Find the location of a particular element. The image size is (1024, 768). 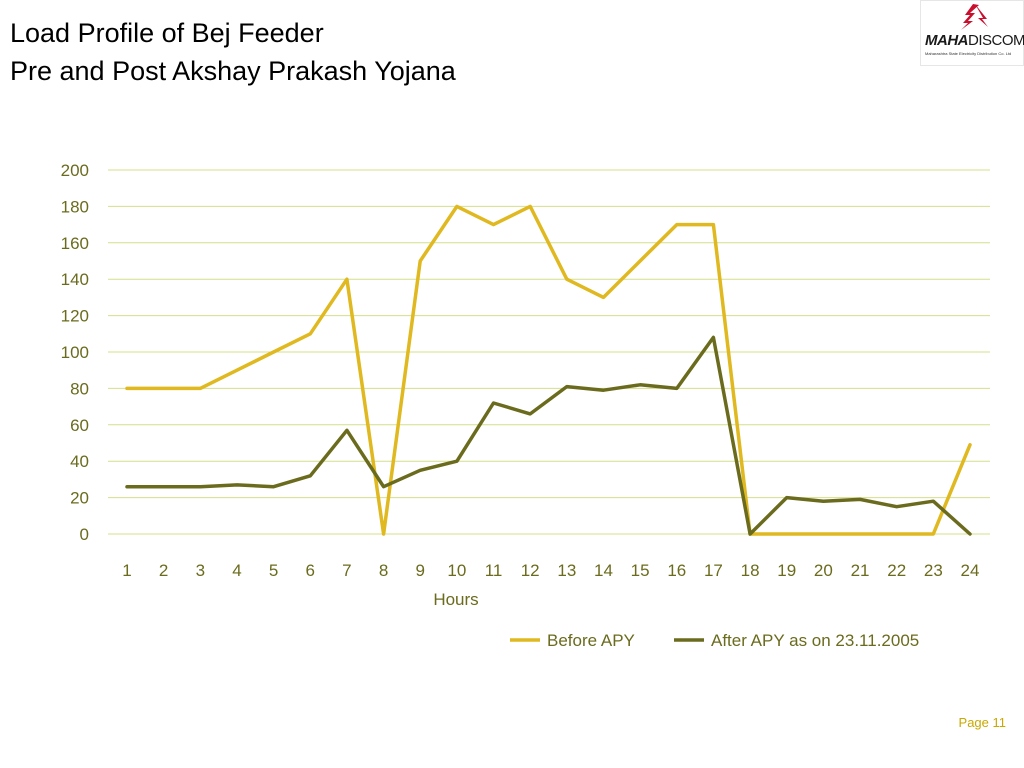

x-tick-label: 23 is located at coordinates (933, 570).